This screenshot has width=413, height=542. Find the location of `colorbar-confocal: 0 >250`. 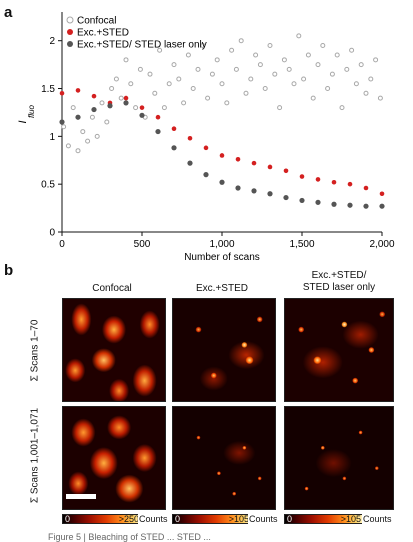

colorbar-confocal: 0 >250 is located at coordinates (102, 519).